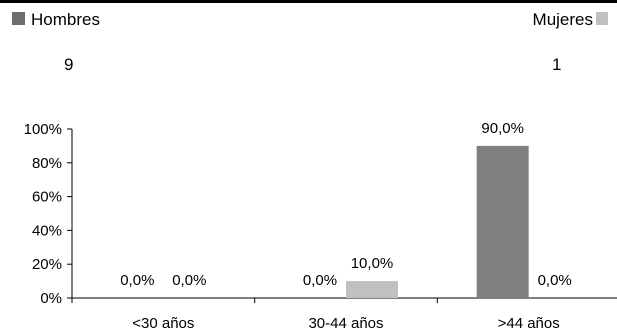 Image resolution: width=617 pixels, height=333 pixels. Describe the element at coordinates (18, 18) in the screenshot. I see `legend-swatch-men` at that location.